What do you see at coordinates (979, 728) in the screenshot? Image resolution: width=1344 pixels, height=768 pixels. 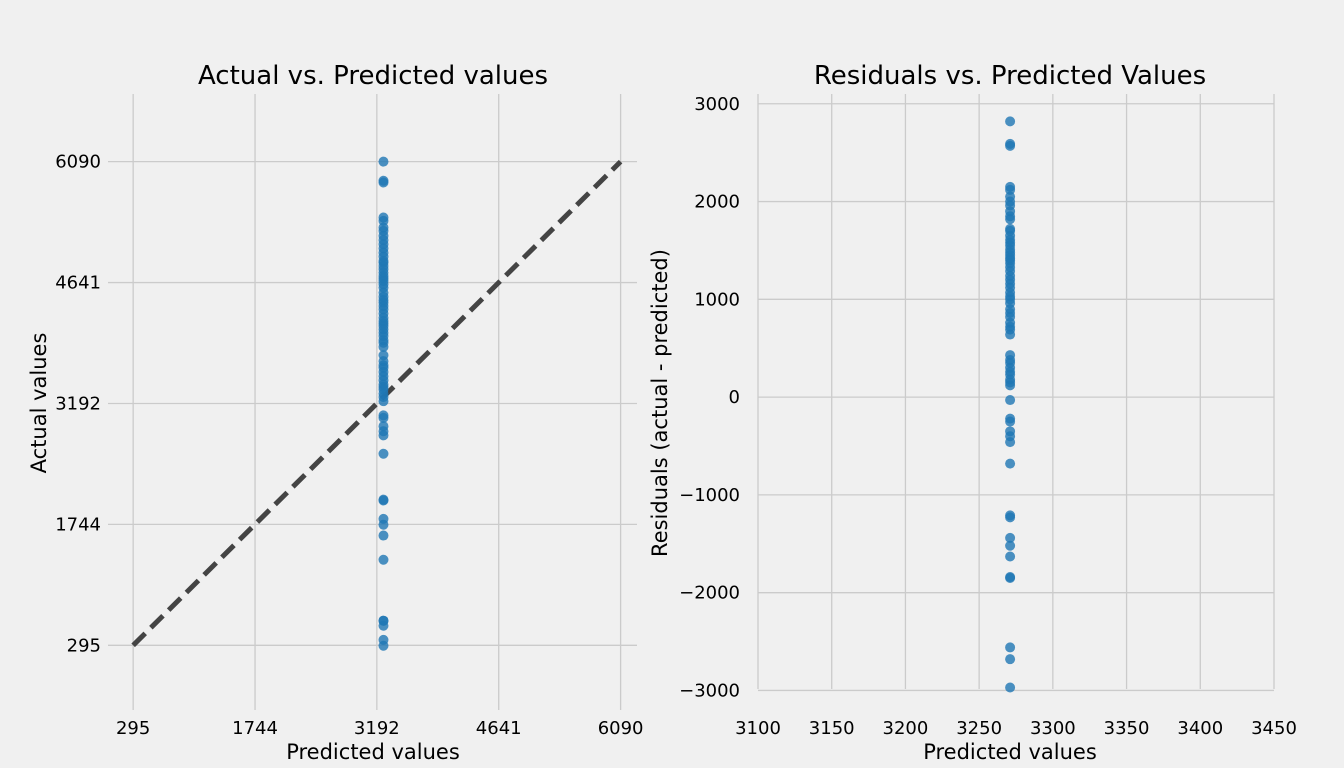 I see `right-x-tick-label: 3250` at bounding box center [979, 728].